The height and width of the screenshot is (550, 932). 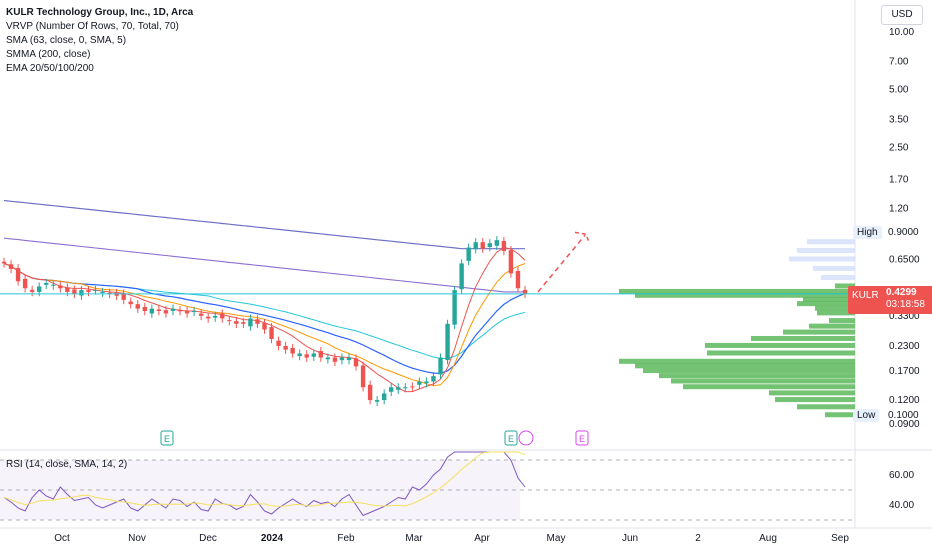 What do you see at coordinates (208, 538) in the screenshot?
I see `x-tick-label: Dec` at bounding box center [208, 538].